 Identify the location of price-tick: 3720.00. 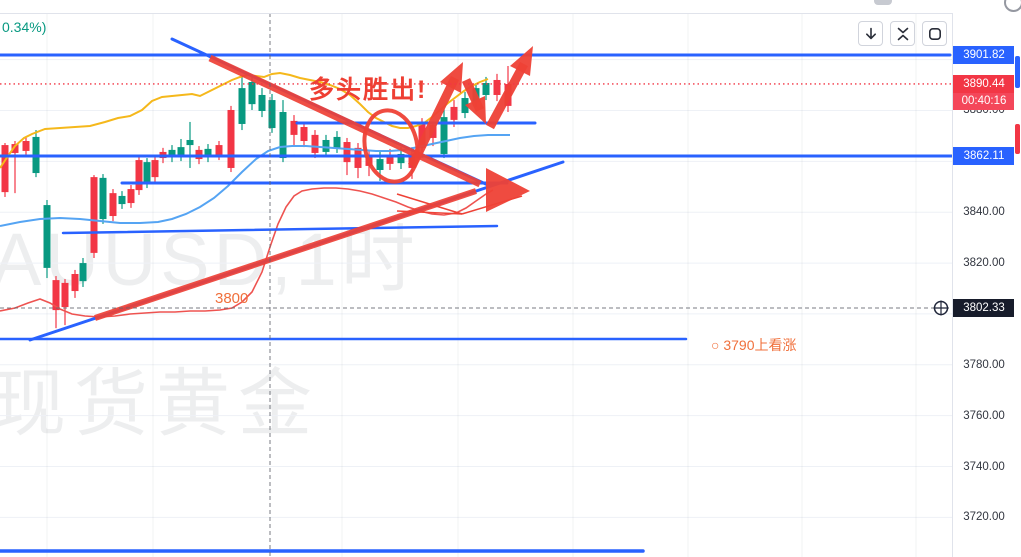
(984, 517).